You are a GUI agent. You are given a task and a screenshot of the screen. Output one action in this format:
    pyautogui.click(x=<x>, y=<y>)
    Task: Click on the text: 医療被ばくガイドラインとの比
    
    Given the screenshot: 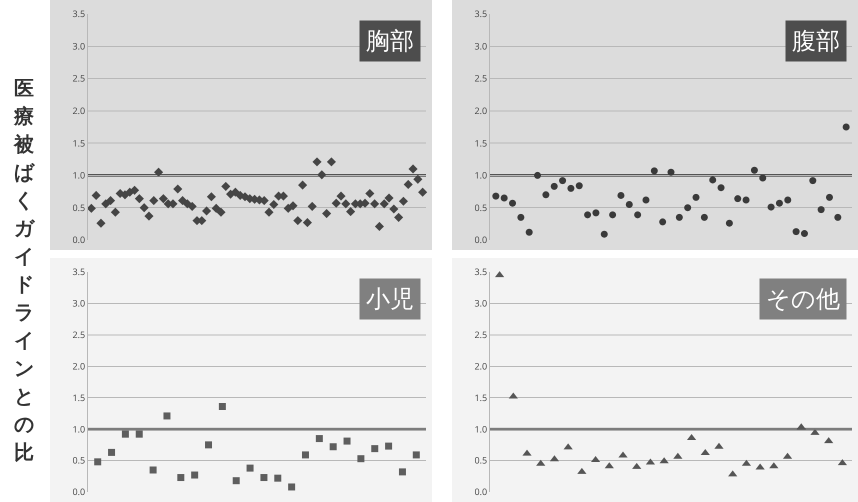 What is the action you would take?
    pyautogui.click(x=24, y=270)
    